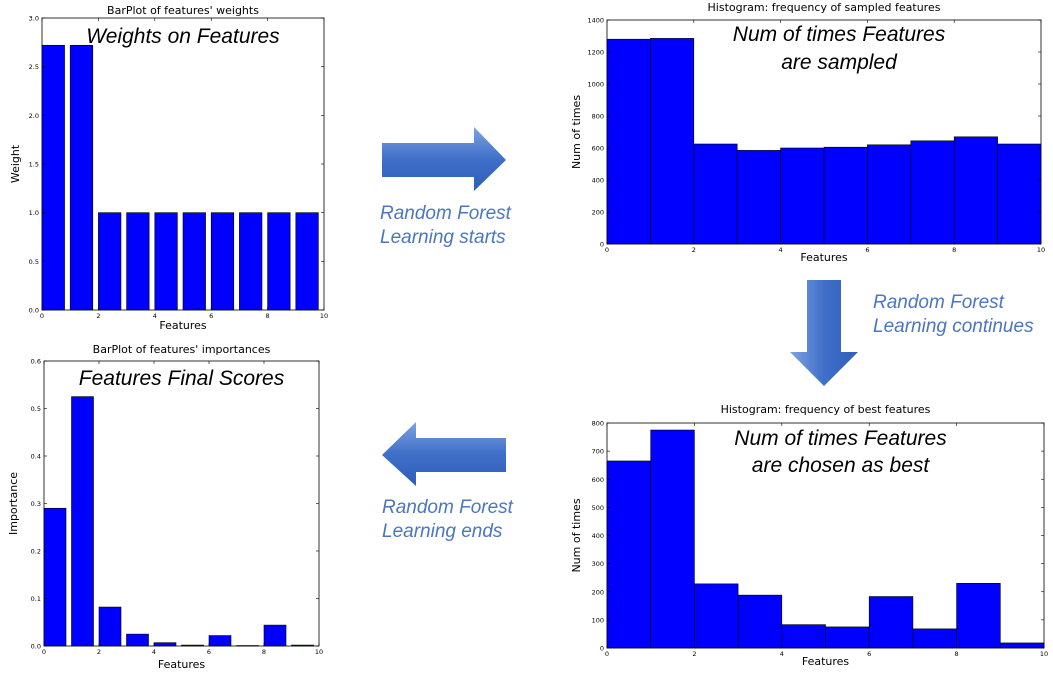 The height and width of the screenshot is (673, 1053). What do you see at coordinates (598, 424) in the screenshot?
I see `y-tick-label: 800` at bounding box center [598, 424].